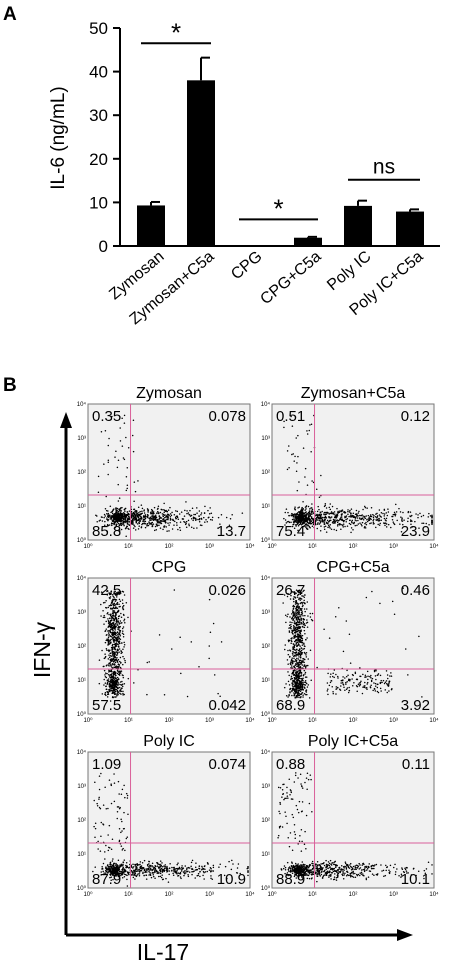 The image size is (458, 962). Describe the element at coordinates (82, 752) in the screenshot. I see `y-tick-label: 10⁴` at that location.